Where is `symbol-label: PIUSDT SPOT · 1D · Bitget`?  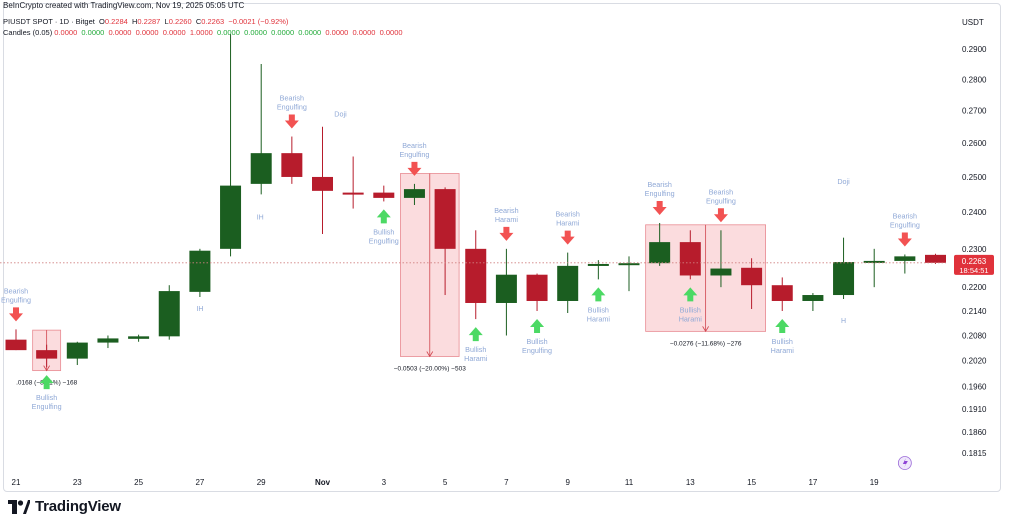 symbol-label: PIUSDT SPOT · 1D · Bitget is located at coordinates (49, 21).